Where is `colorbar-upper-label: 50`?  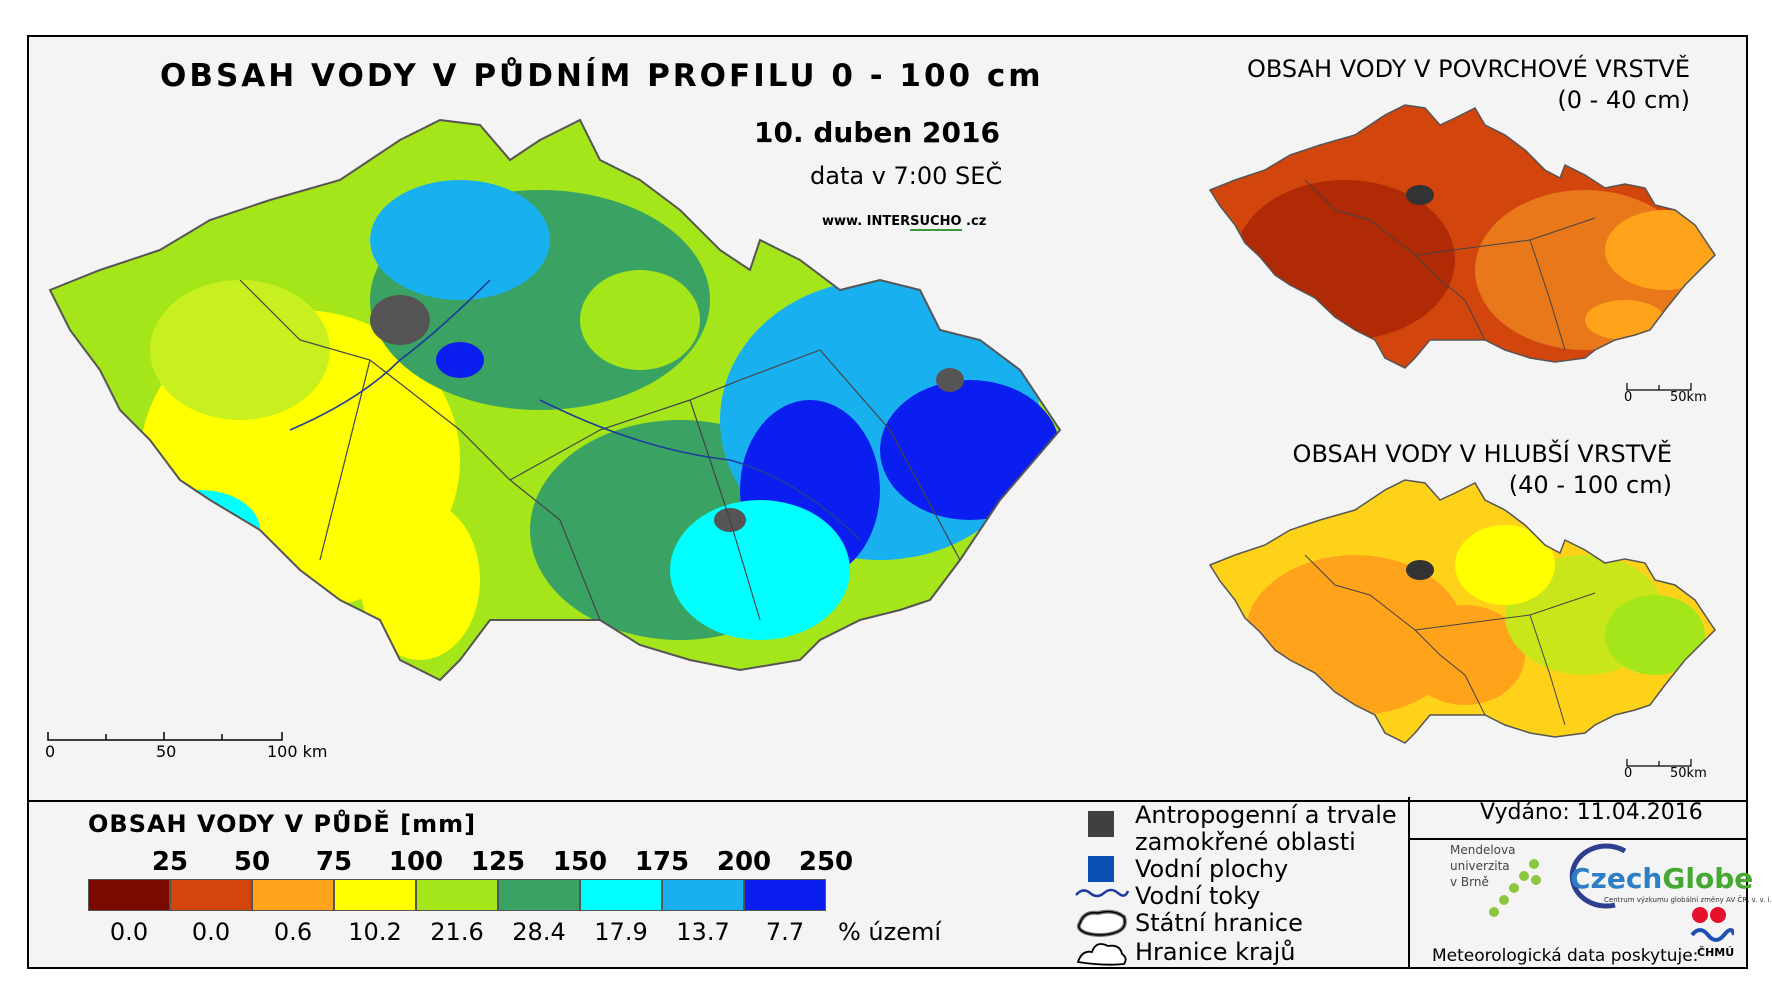 colorbar-upper-label: 50 is located at coordinates (252, 862).